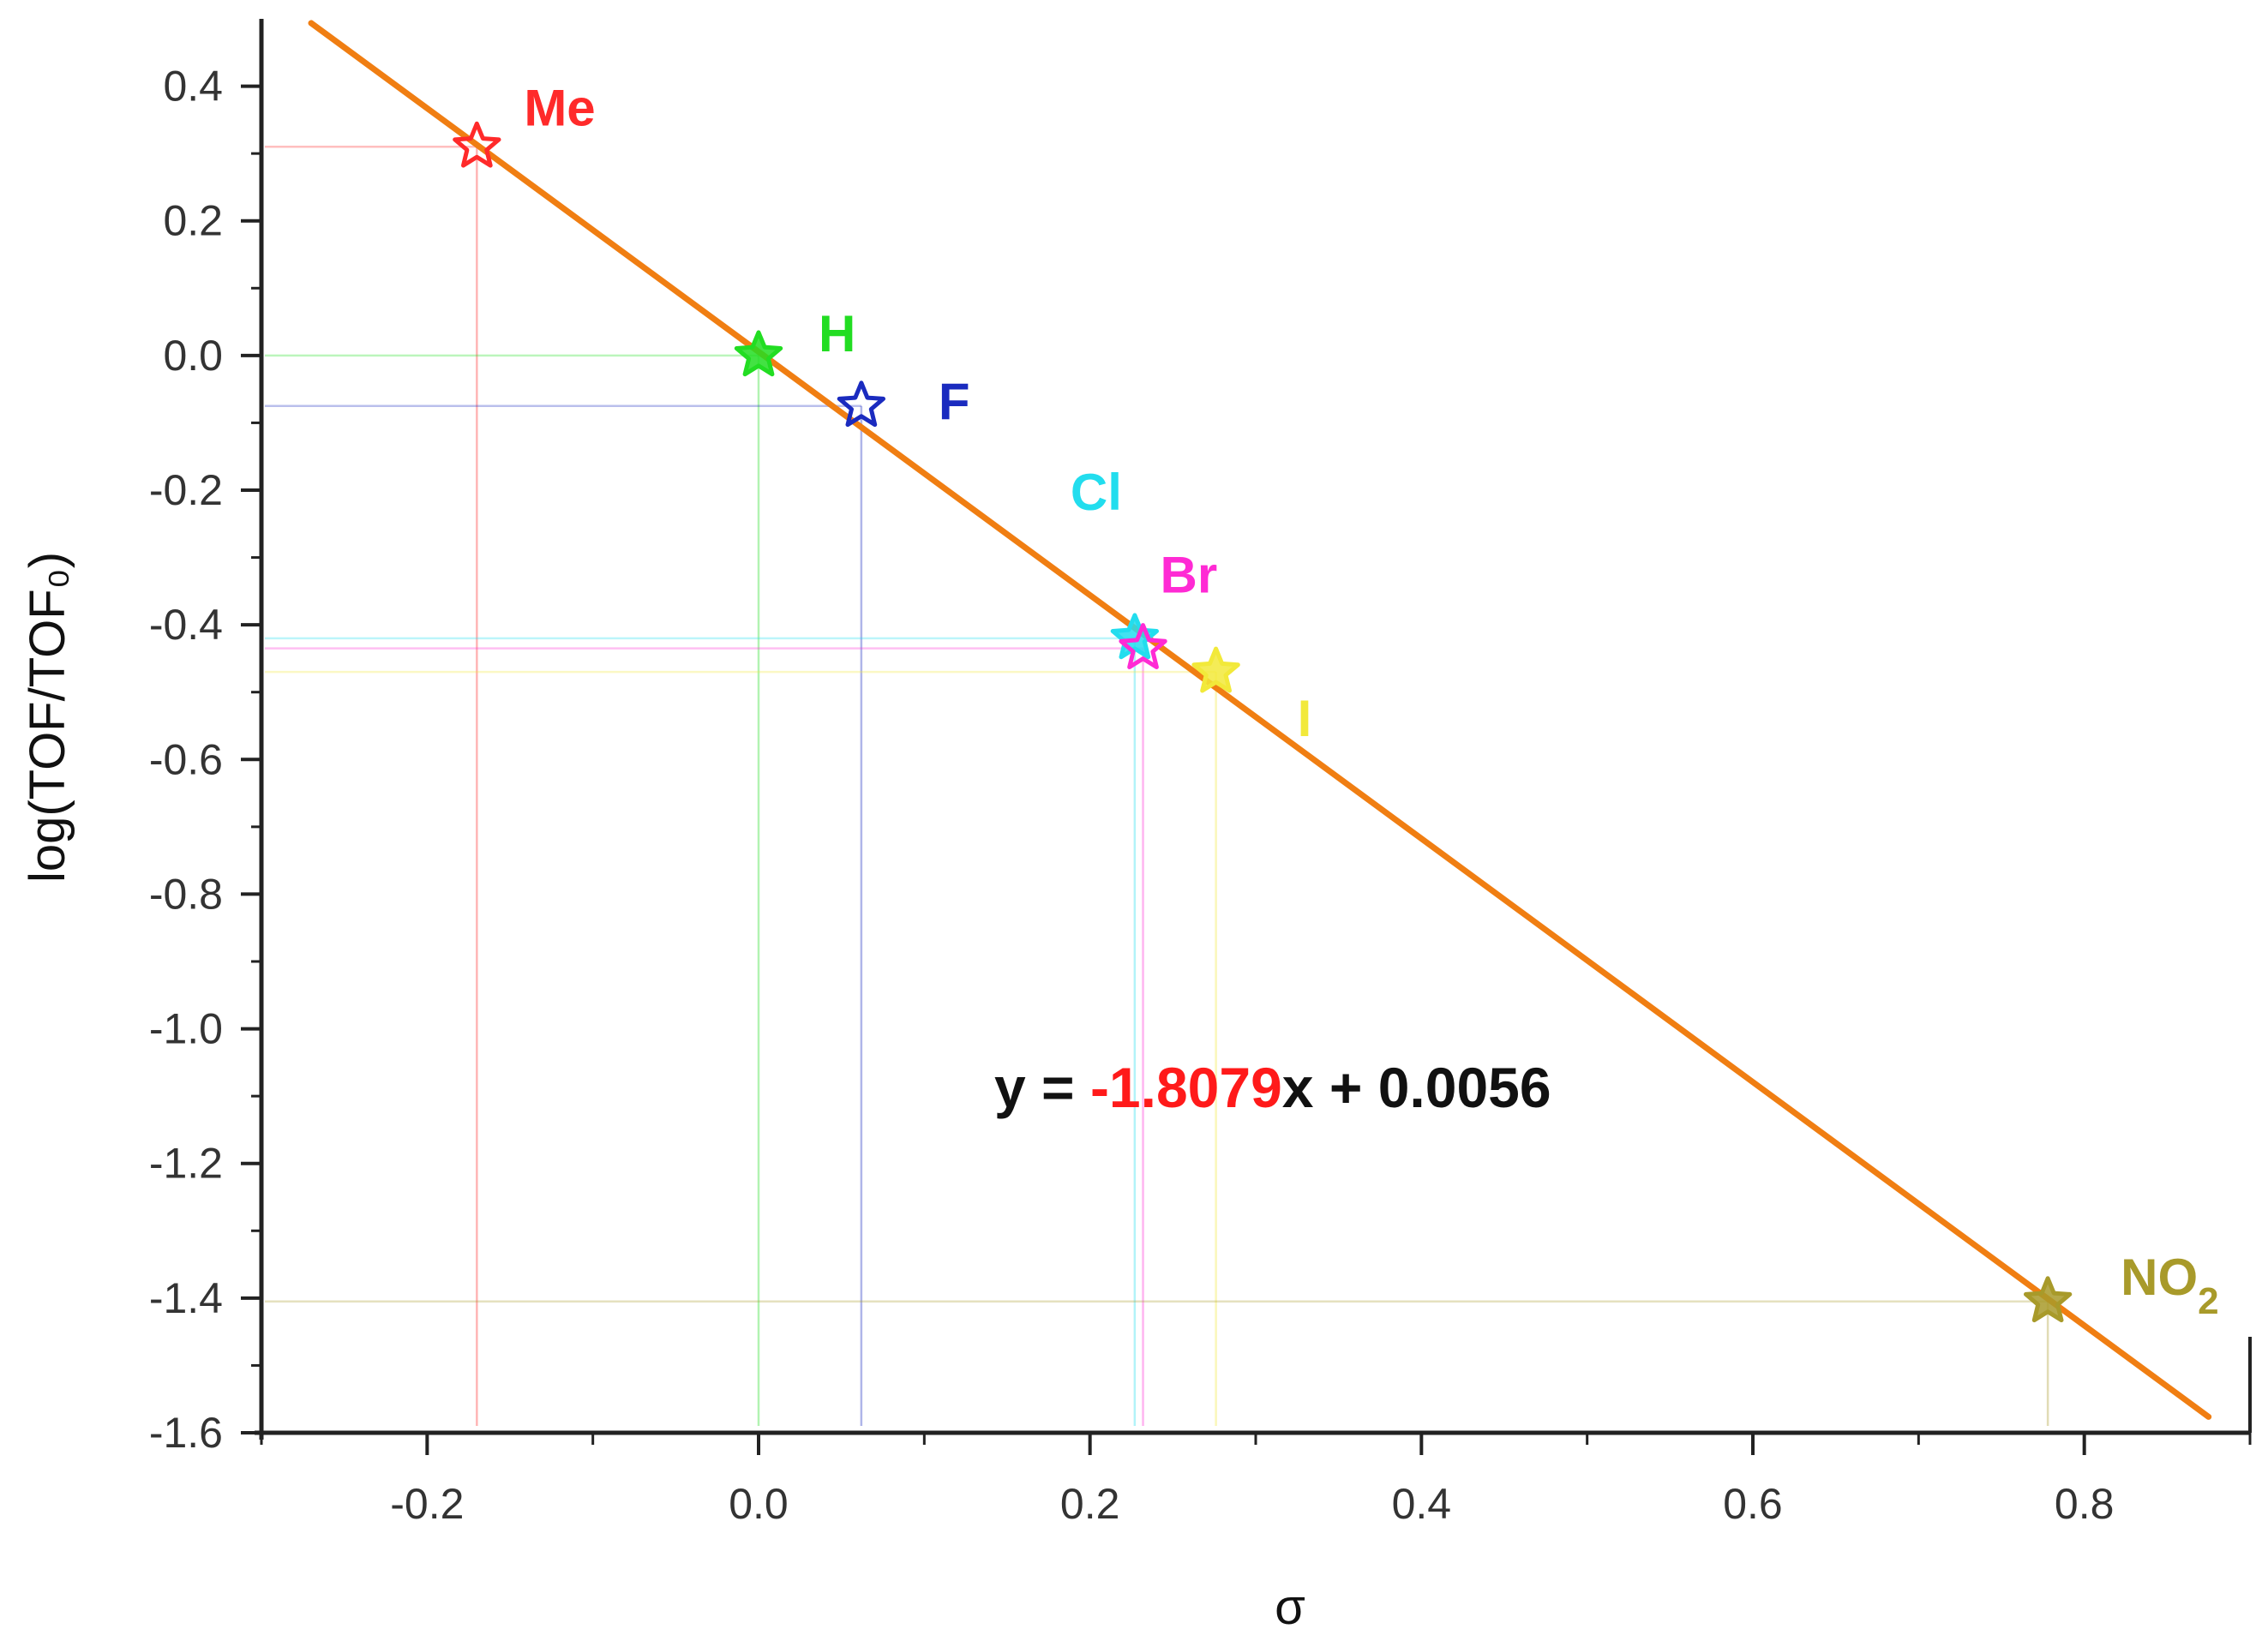  I want to click on star-marker-no, so click(2048, 1299).